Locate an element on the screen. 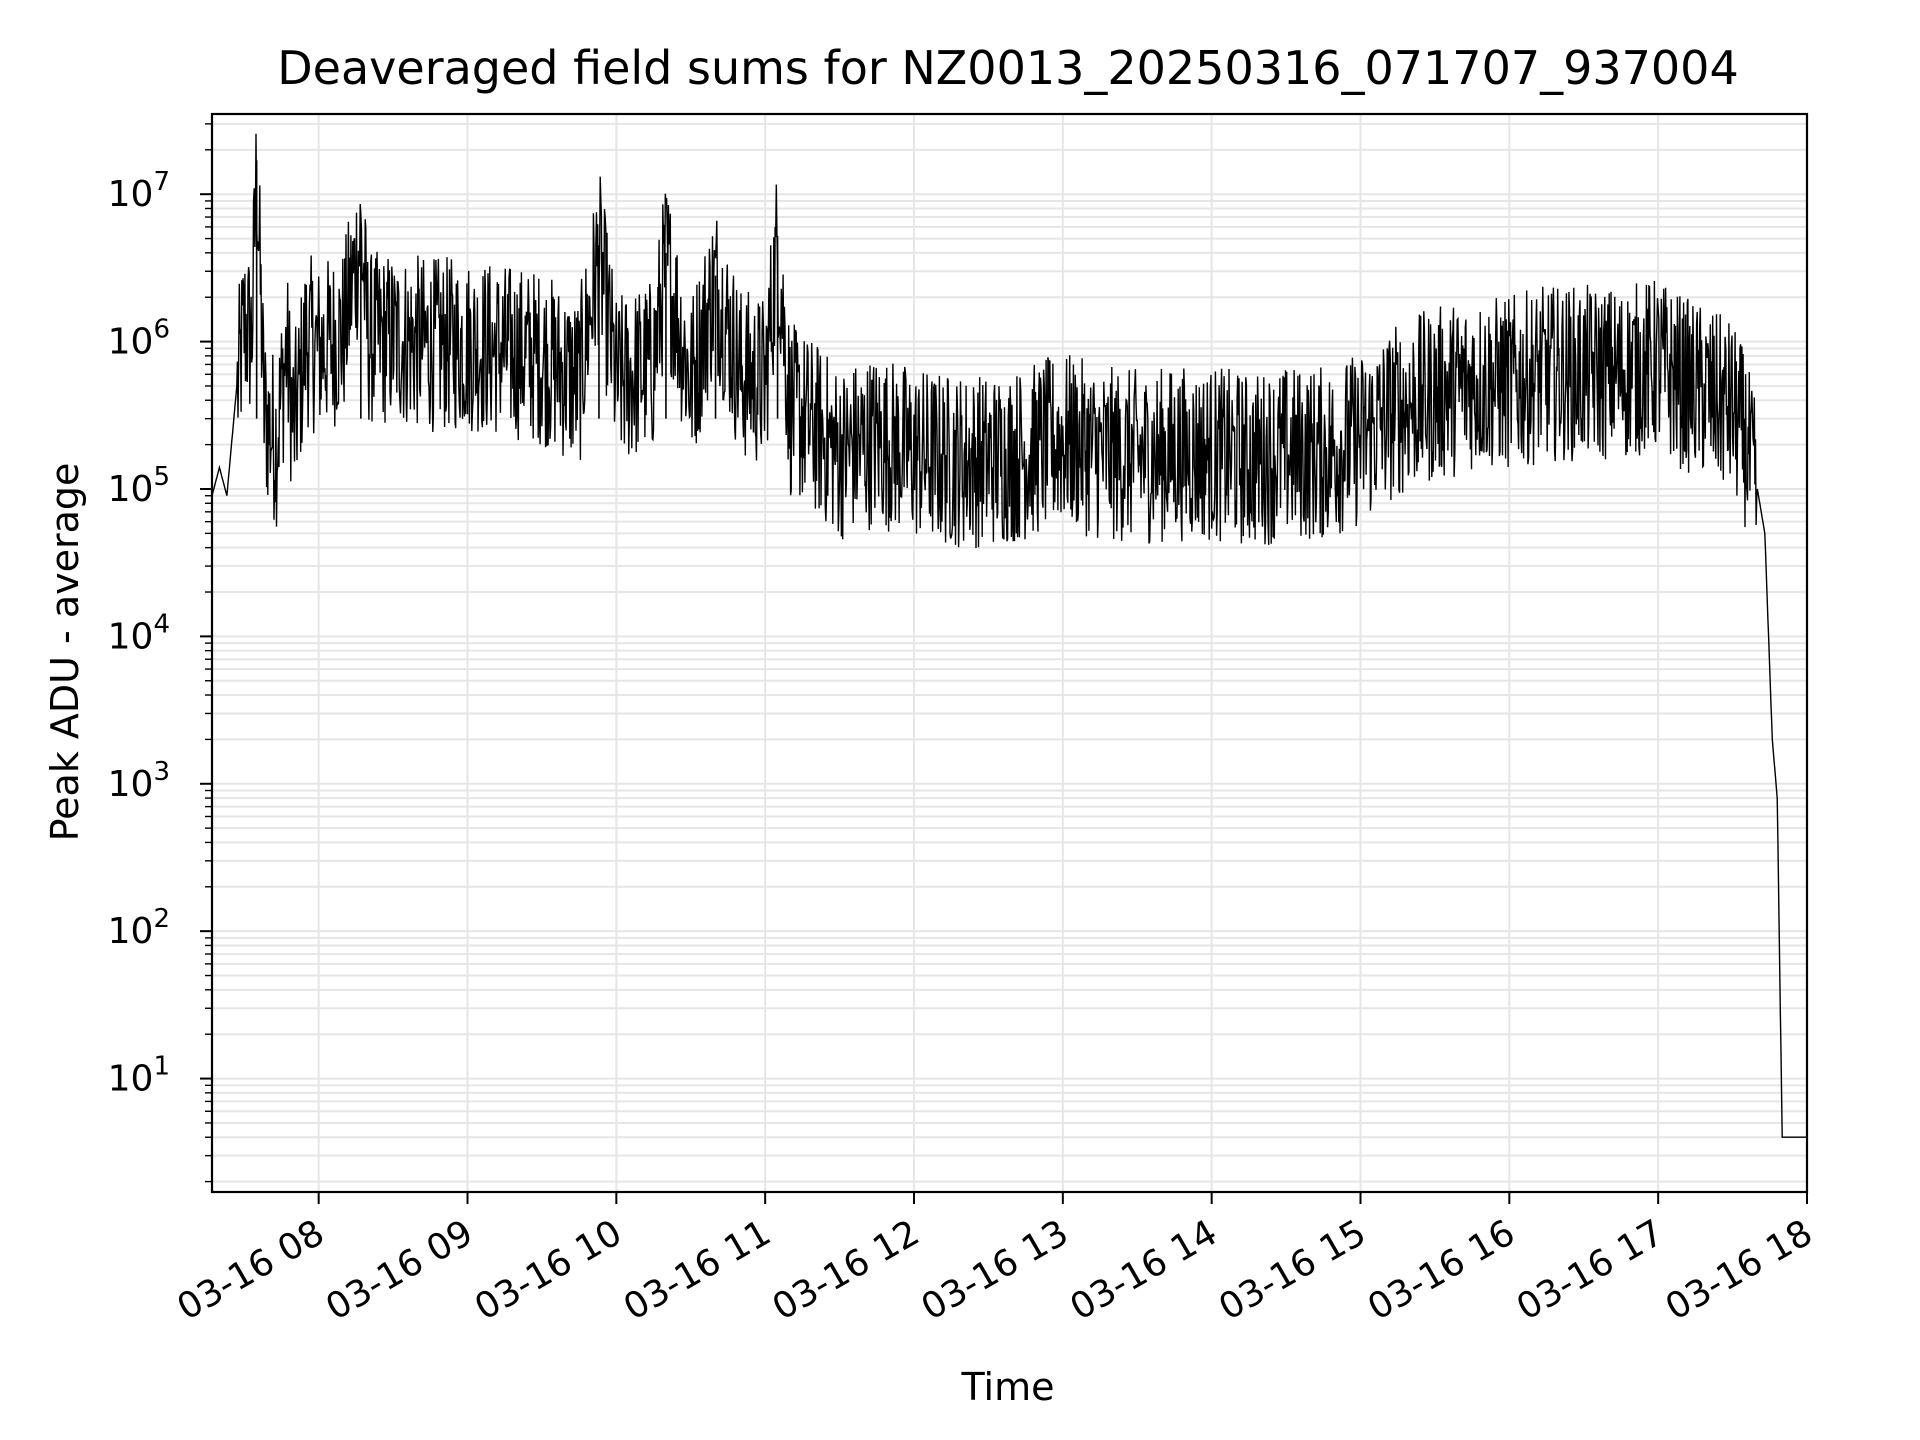 The height and width of the screenshot is (1440, 1920). y-axis-label: Peak ADU - average is located at coordinates (65, 652).